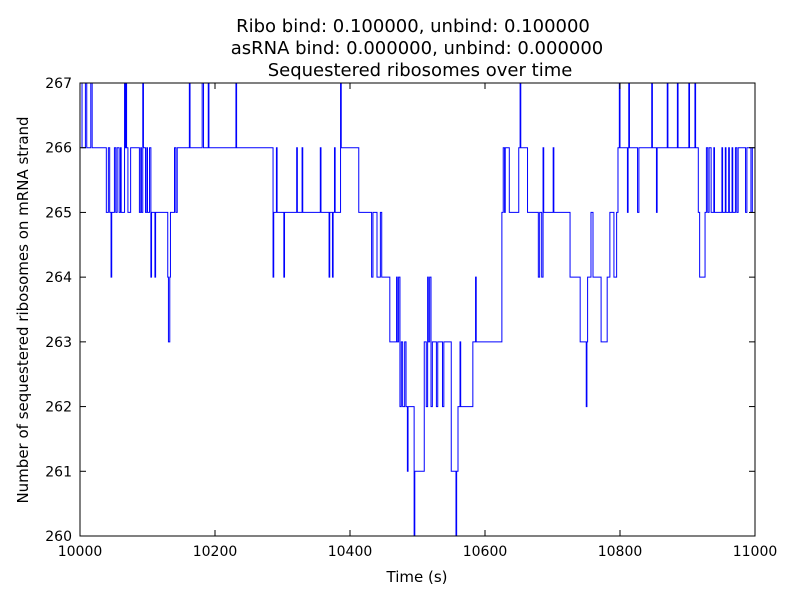 The height and width of the screenshot is (600, 800). I want to click on y-tick-label: 263, so click(58, 343).